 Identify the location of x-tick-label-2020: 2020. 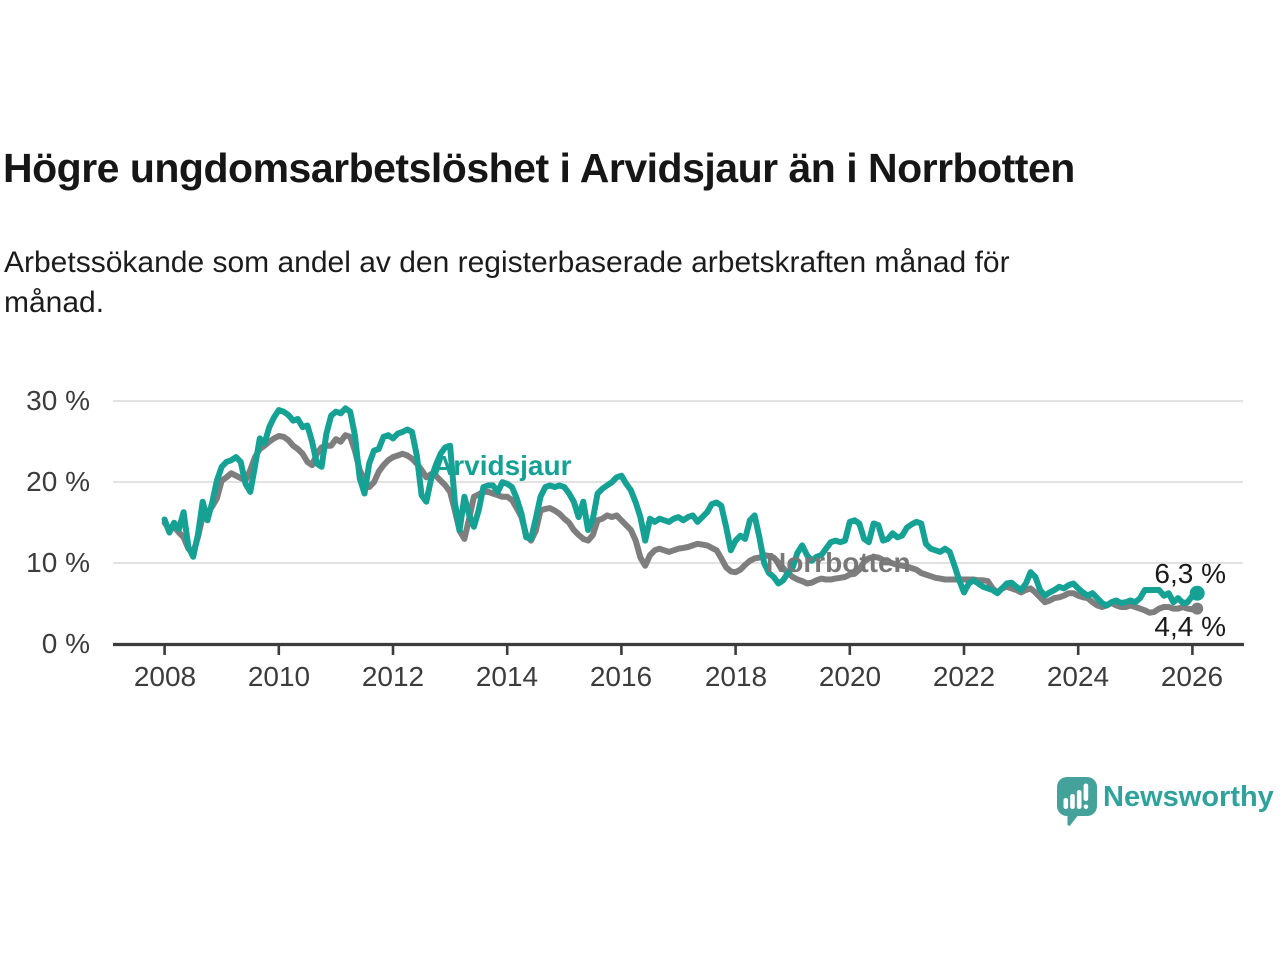
(850, 676).